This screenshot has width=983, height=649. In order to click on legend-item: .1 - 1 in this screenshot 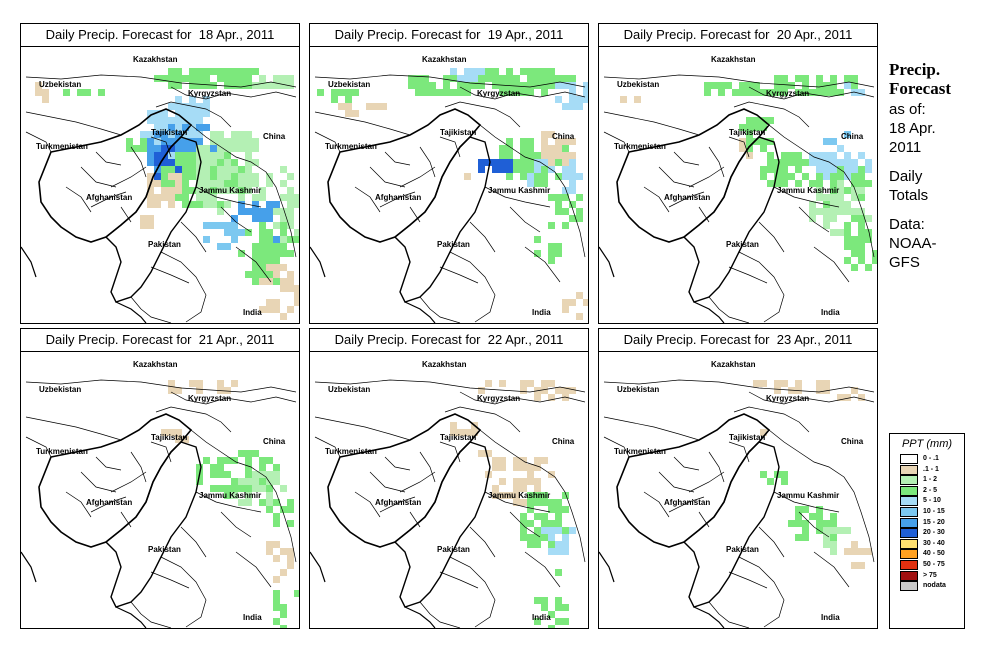, I will do `click(927, 470)`.